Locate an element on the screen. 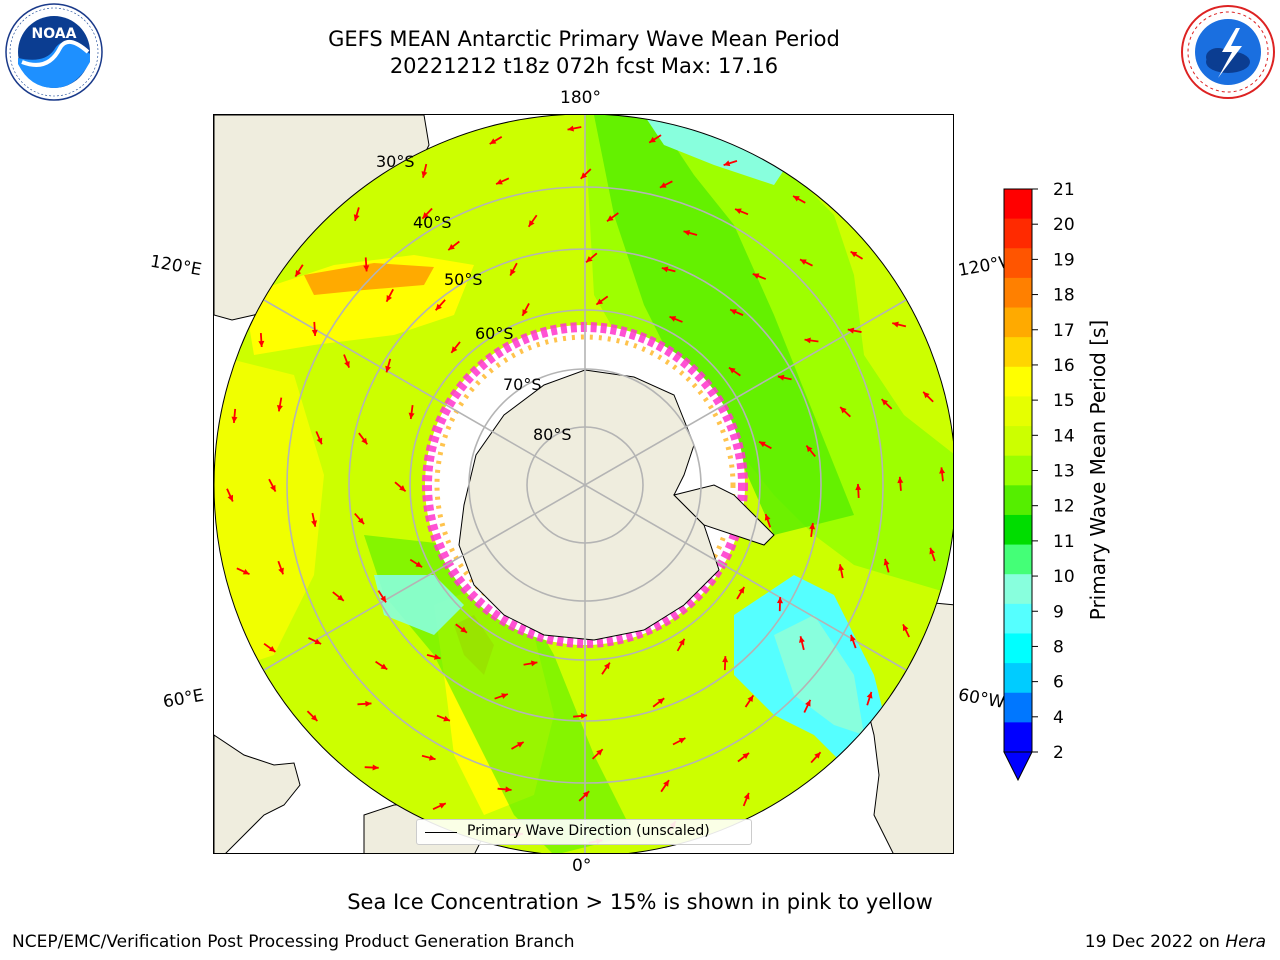 This screenshot has height=960, width=1280. colorbar-tick-label: 11 is located at coordinates (1064, 542).